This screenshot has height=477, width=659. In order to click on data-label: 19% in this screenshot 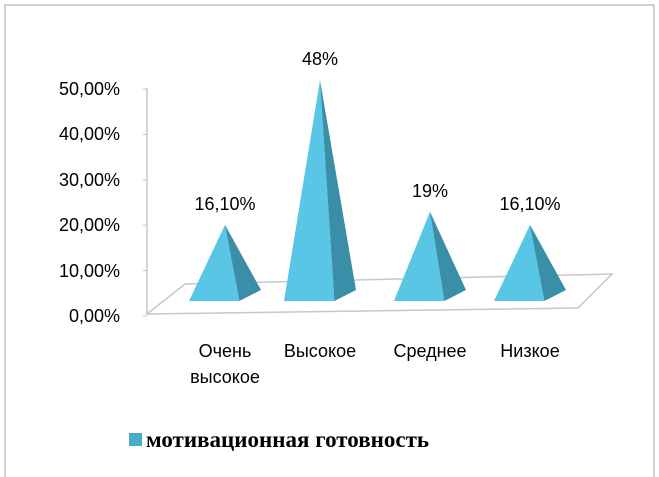, I will do `click(430, 190)`.